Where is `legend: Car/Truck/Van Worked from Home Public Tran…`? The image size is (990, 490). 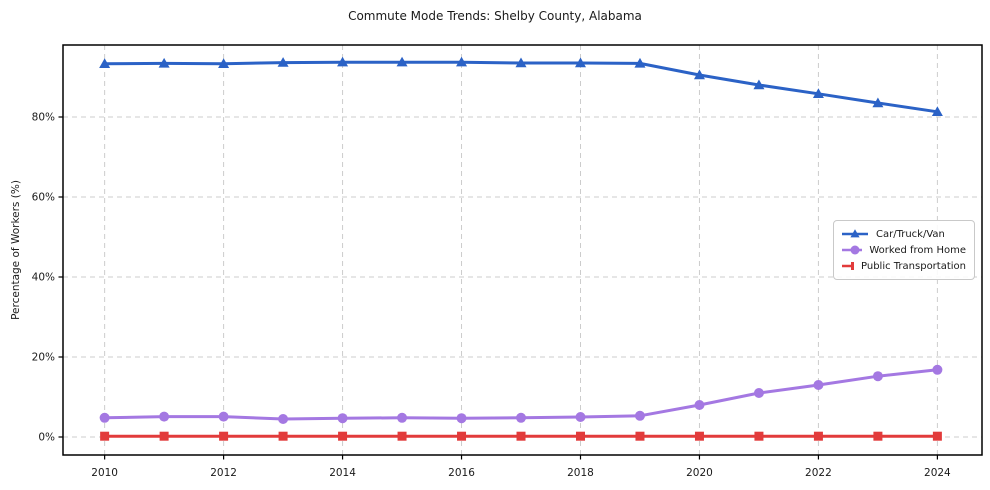 legend: Car/Truck/Van Worked from Home Public Tran… is located at coordinates (904, 250).